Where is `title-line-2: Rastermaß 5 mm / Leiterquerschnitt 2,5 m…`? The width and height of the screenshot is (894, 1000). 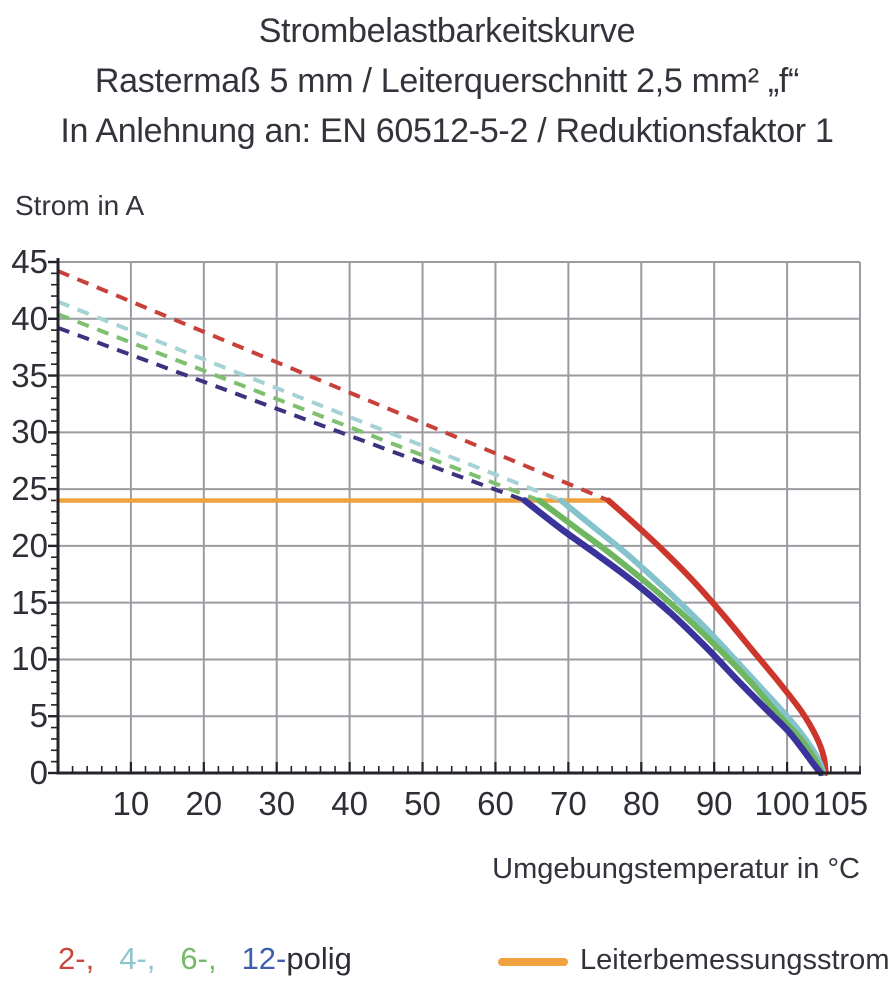 title-line-2: Rastermaß 5 mm / Leiterquerschnitt 2,5 m… is located at coordinates (447, 81).